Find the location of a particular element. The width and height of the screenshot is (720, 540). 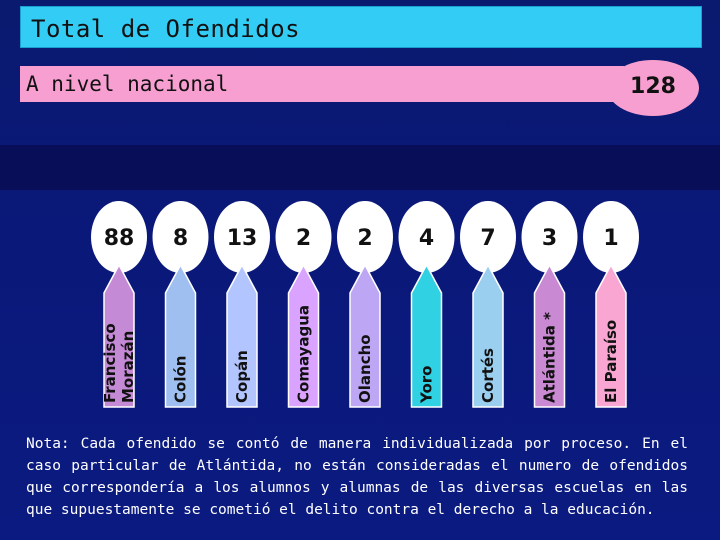

category-label-line: Atlántida * is located at coordinates (550, 357).